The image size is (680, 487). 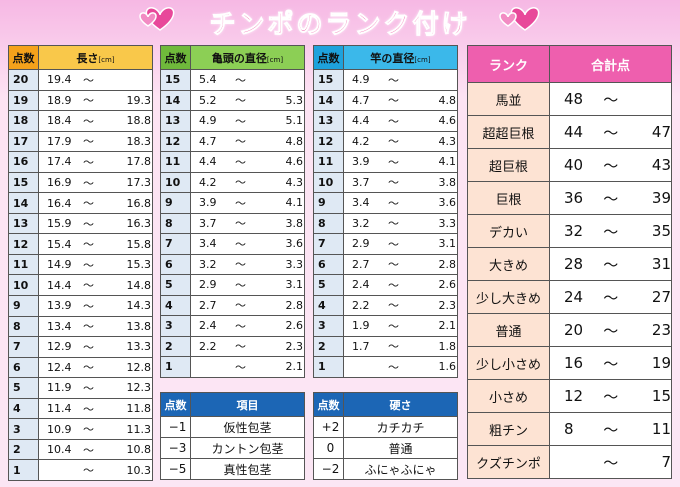 I want to click on row: 8 3.2 ～ 3.3, so click(x=385, y=223).